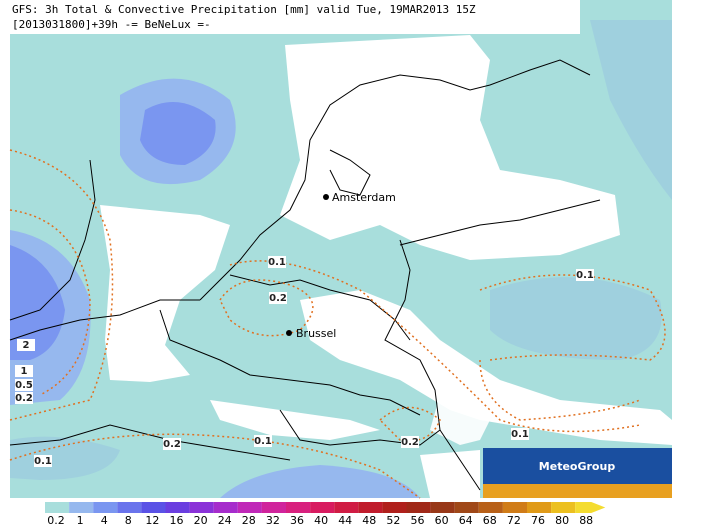 The height and width of the screenshot is (532, 725). I want to click on legend-label: 76, so click(538, 520).